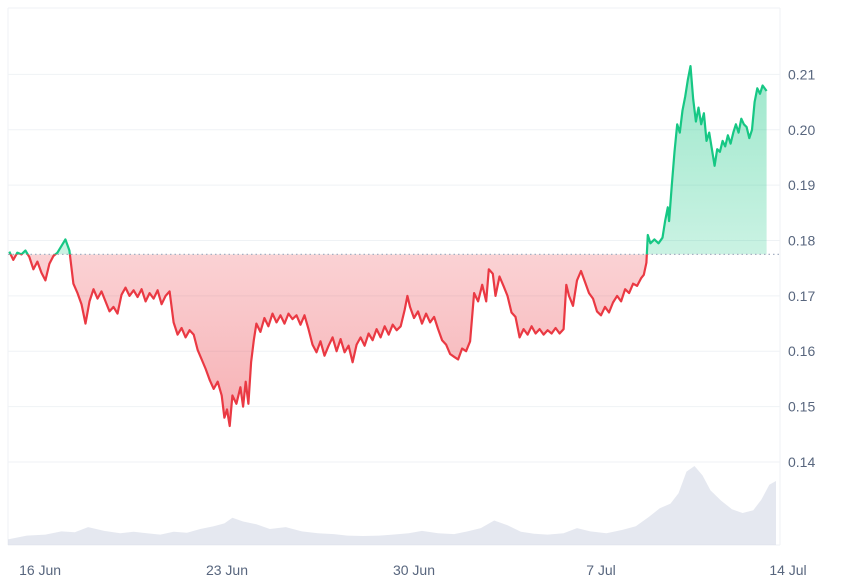  What do you see at coordinates (40, 570) in the screenshot?
I see `x-tick-label: 16 Jun` at bounding box center [40, 570].